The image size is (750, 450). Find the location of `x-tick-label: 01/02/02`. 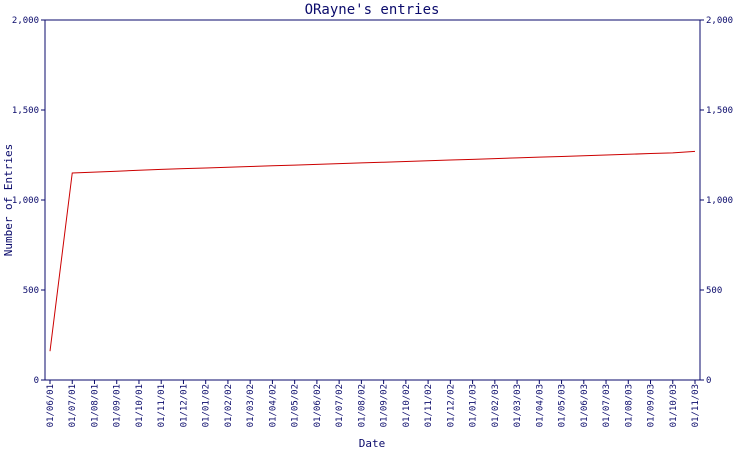

x-tick-label: 01/02/02 is located at coordinates (229, 405).